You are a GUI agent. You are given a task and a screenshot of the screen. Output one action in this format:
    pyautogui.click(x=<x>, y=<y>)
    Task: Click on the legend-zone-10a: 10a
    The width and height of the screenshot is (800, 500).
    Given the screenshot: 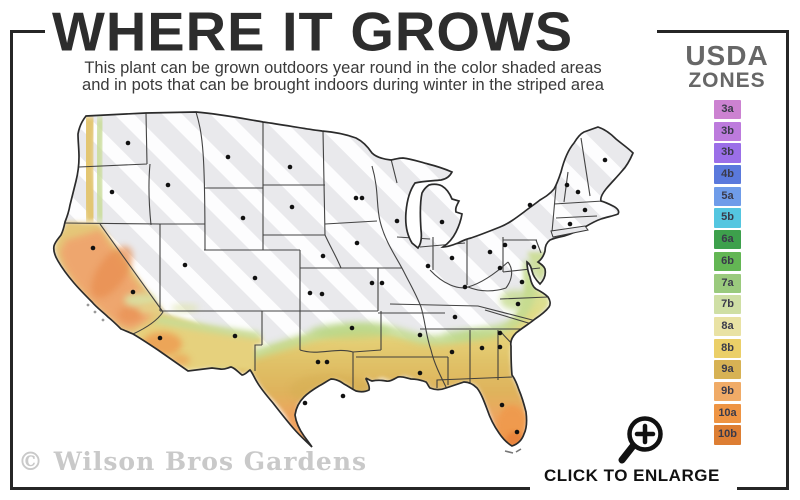 What is the action you would take?
    pyautogui.click(x=727, y=413)
    